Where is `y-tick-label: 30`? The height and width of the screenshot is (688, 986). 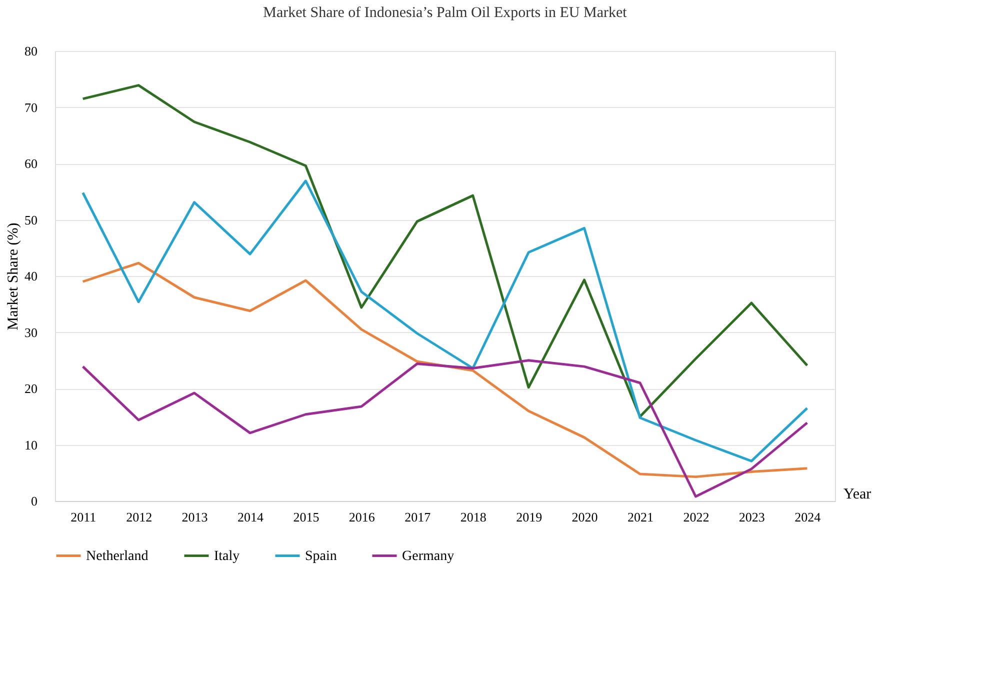 y-tick-label: 30 is located at coordinates (31, 332).